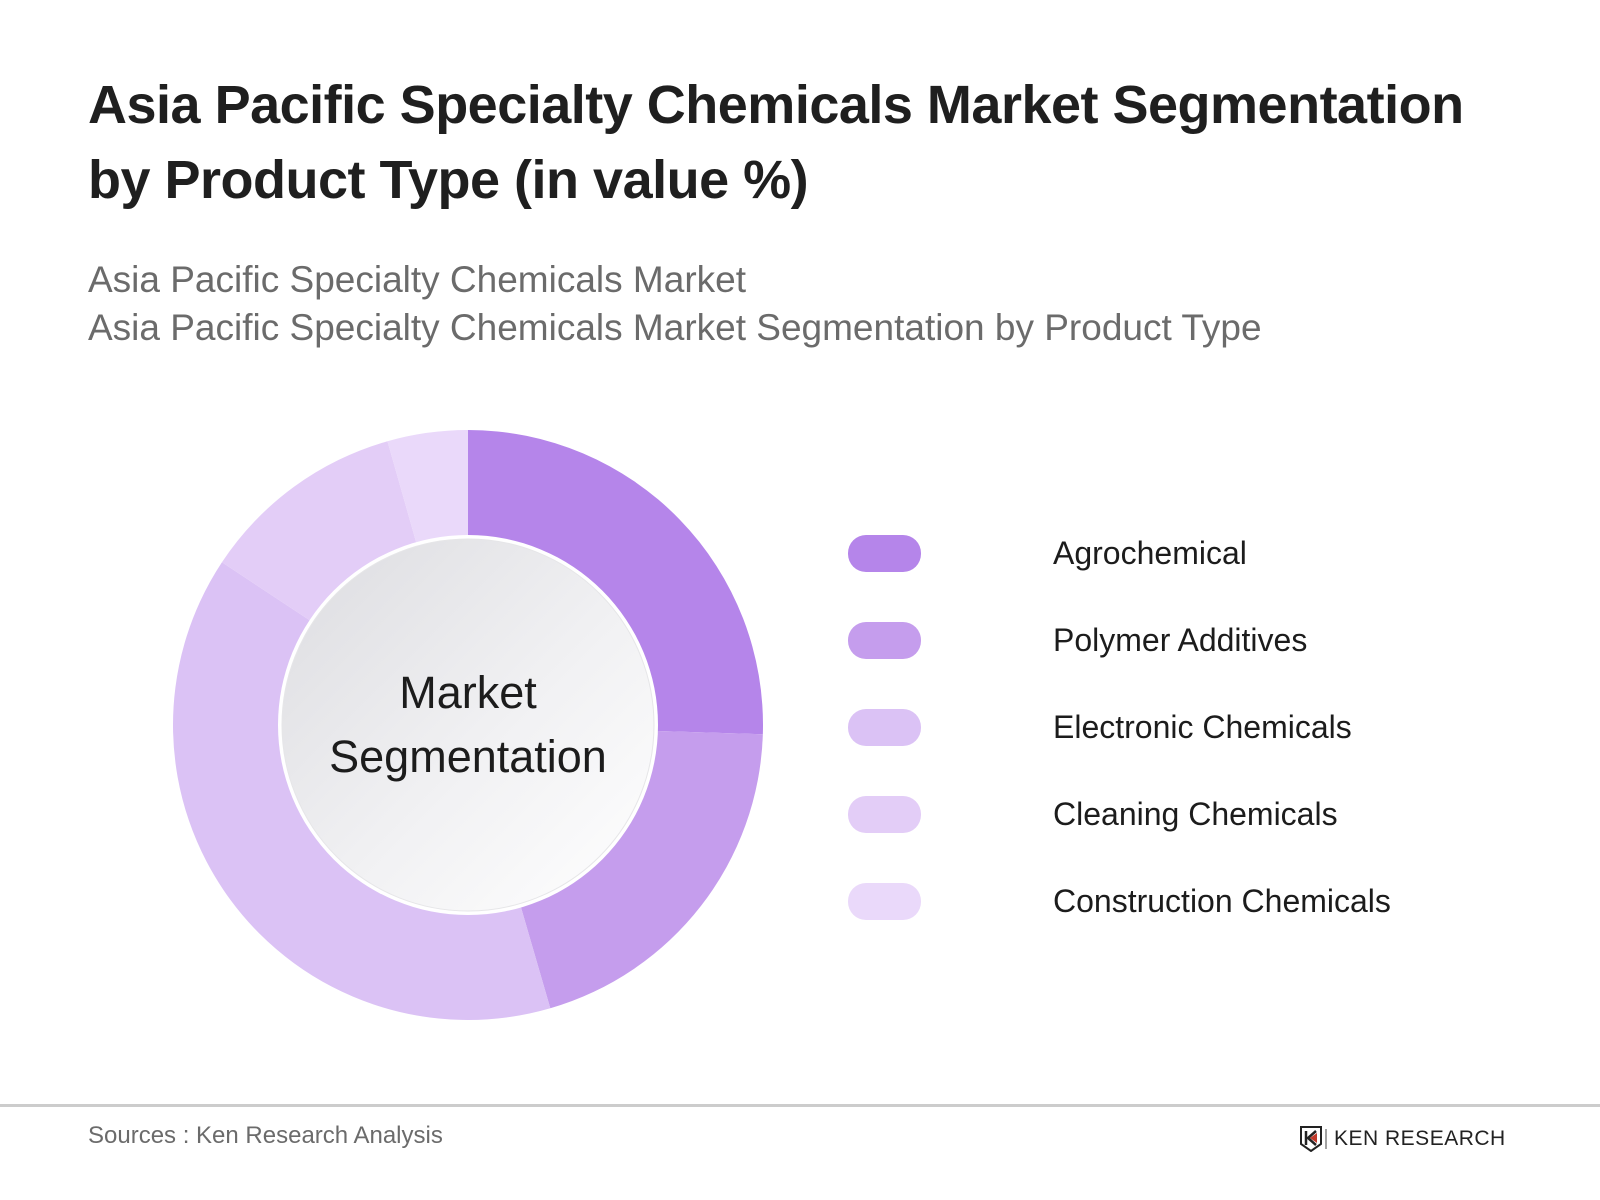 The height and width of the screenshot is (1200, 1600). I want to click on legend-item-construction-chemicals: Construction Chemicals, so click(1119, 901).